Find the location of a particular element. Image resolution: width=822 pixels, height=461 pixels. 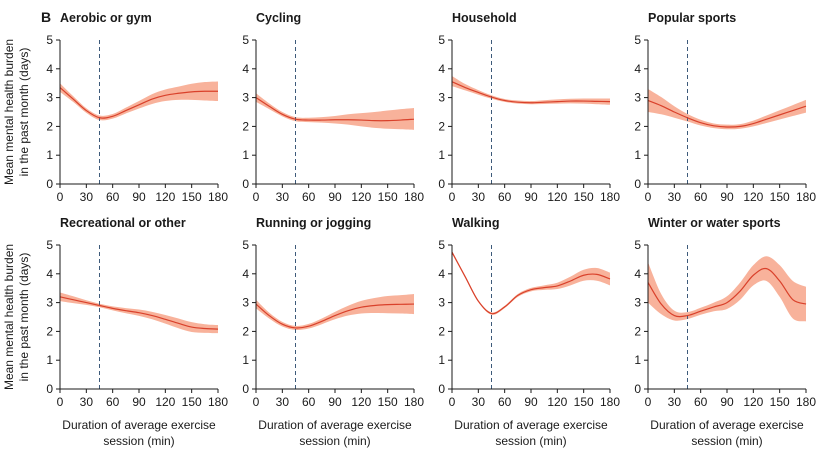

chart-panel-2: Cycling 0 1 2 3 4 5 0 30 60 90 120 150 180 is located at coordinates (333, 107).